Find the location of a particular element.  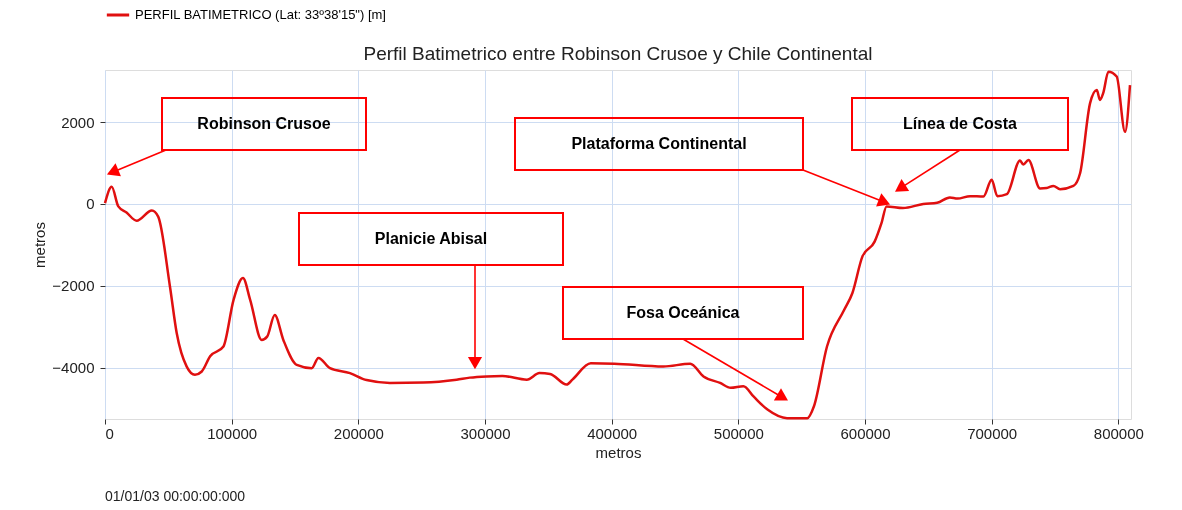

x-tick-label: 500000 is located at coordinates (738, 433).